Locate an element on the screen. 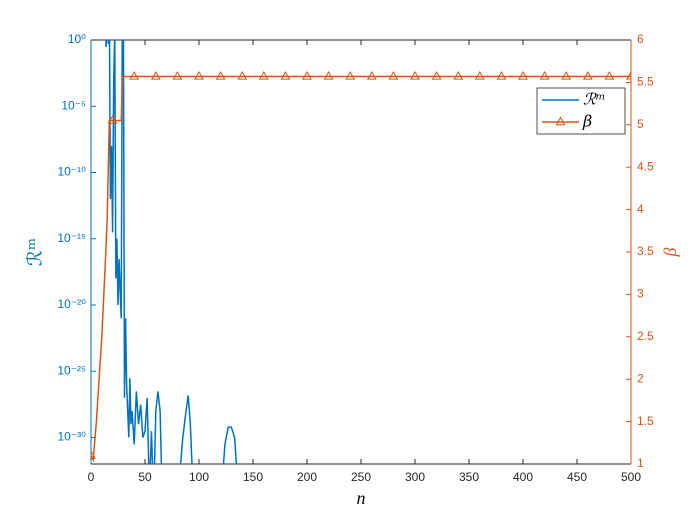  legend-marker is located at coordinates (560, 121).